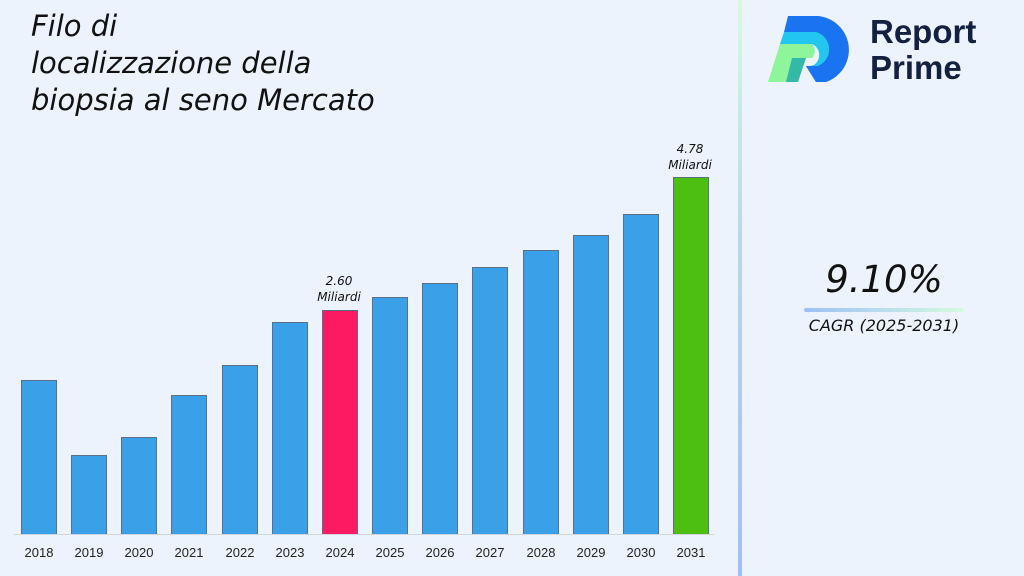  Describe the element at coordinates (808, 49) in the screenshot. I see `report-prime-logo-icon` at that location.